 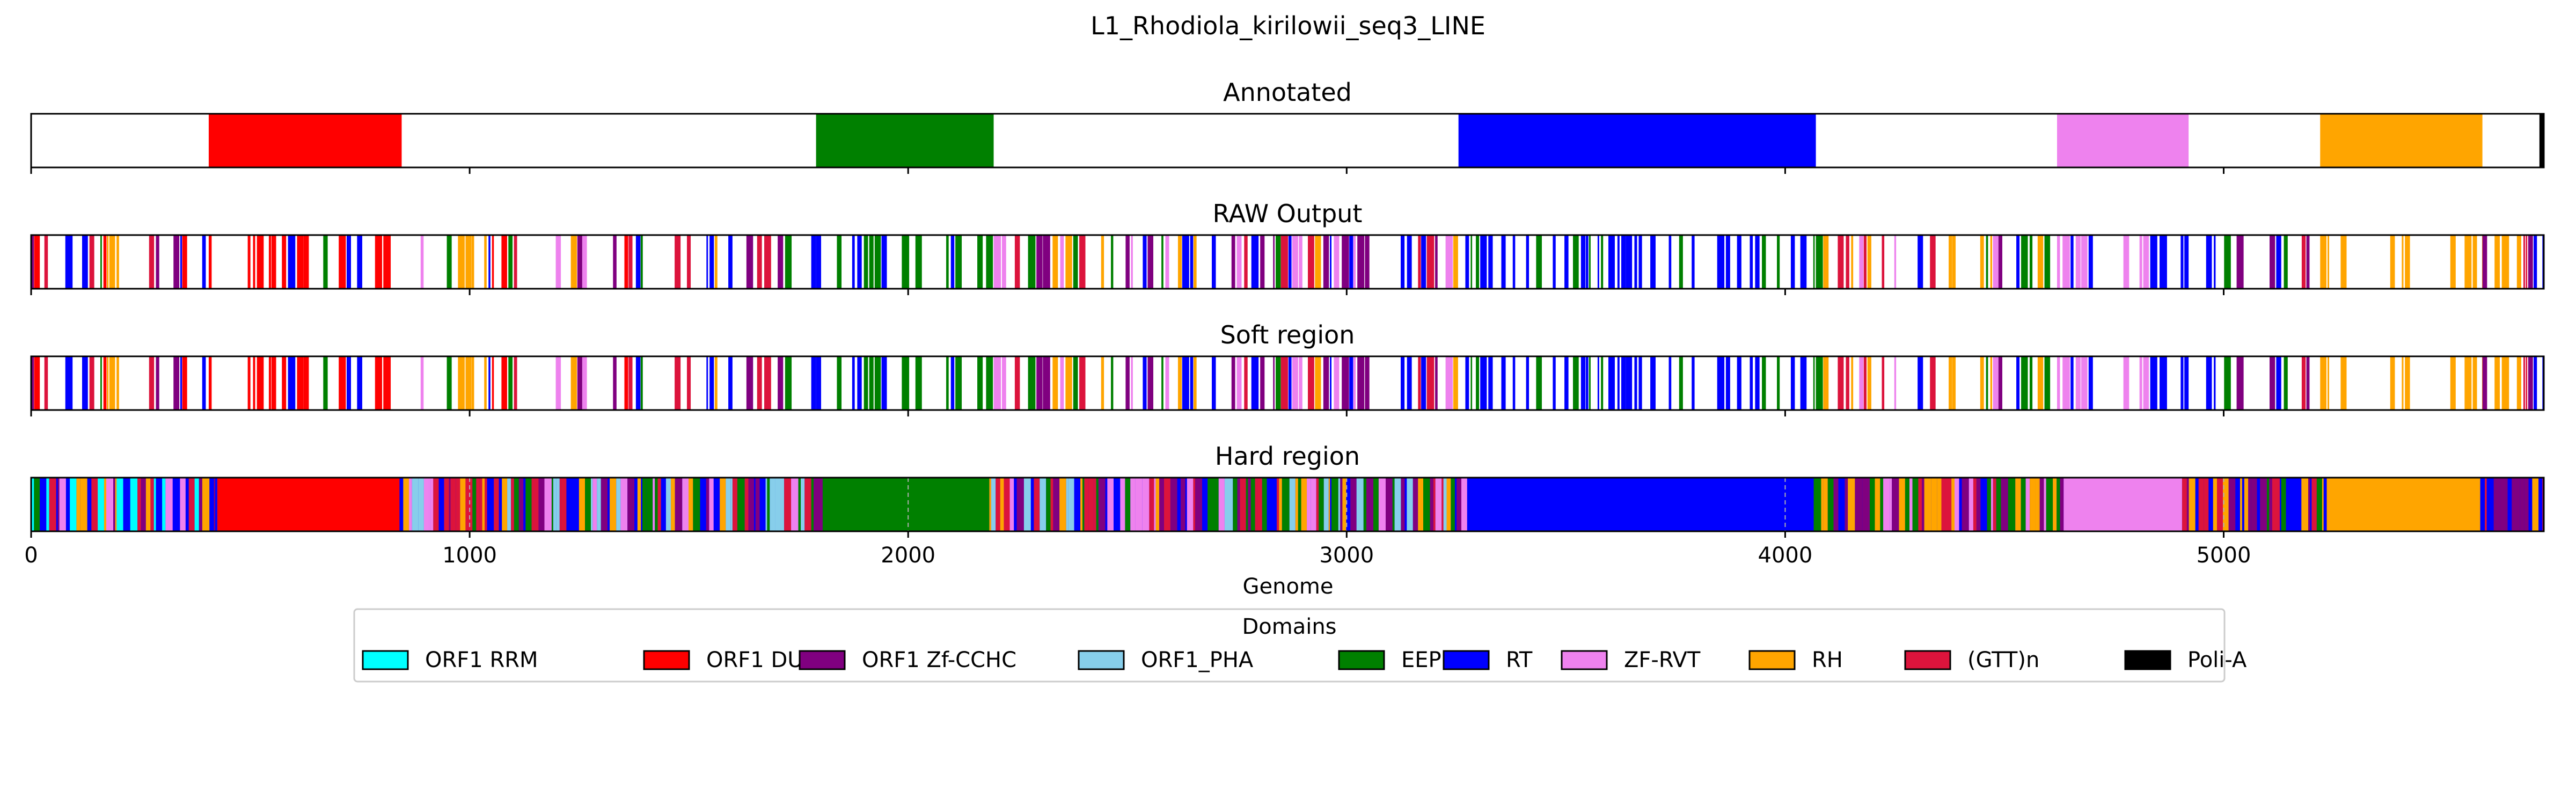 I want to click on panel-hard-region: Hard region, so click(x=1287, y=490).